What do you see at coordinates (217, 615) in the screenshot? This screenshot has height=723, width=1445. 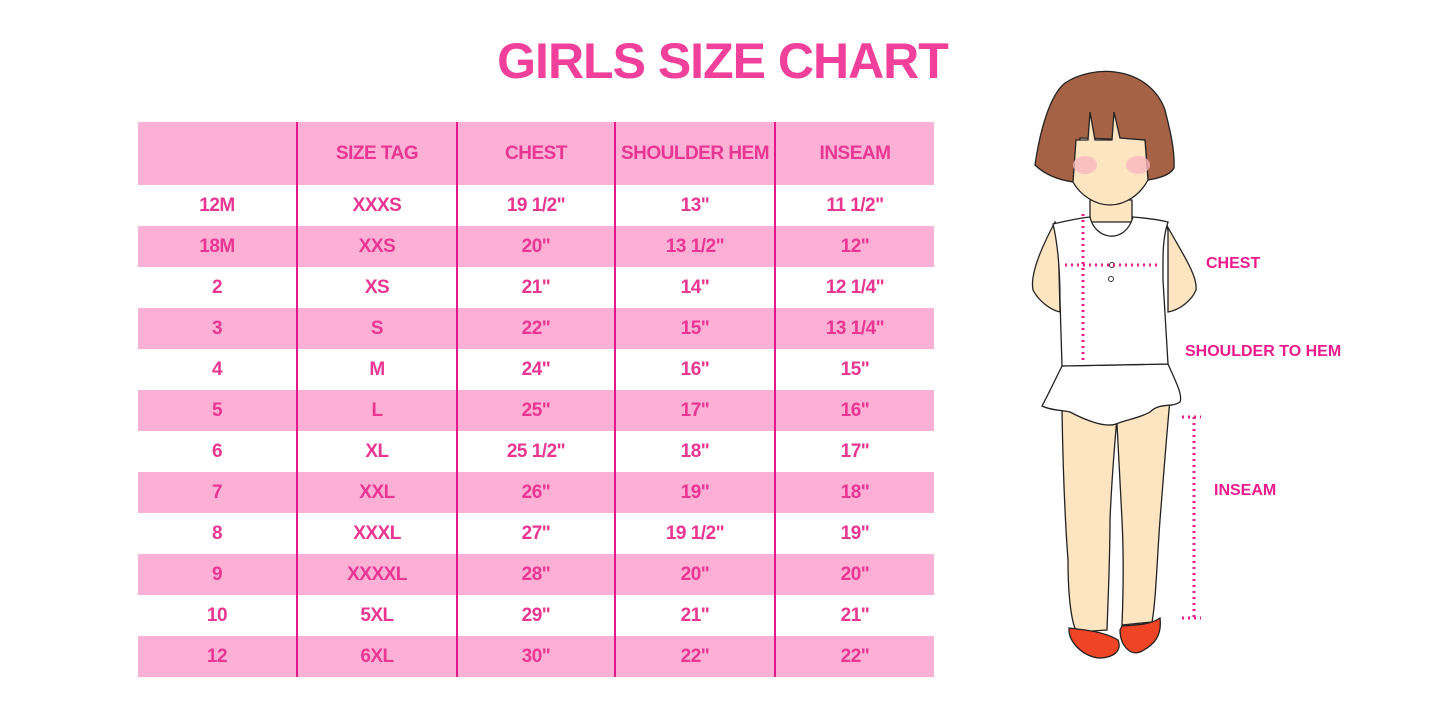 I see `table-cell: 10` at bounding box center [217, 615].